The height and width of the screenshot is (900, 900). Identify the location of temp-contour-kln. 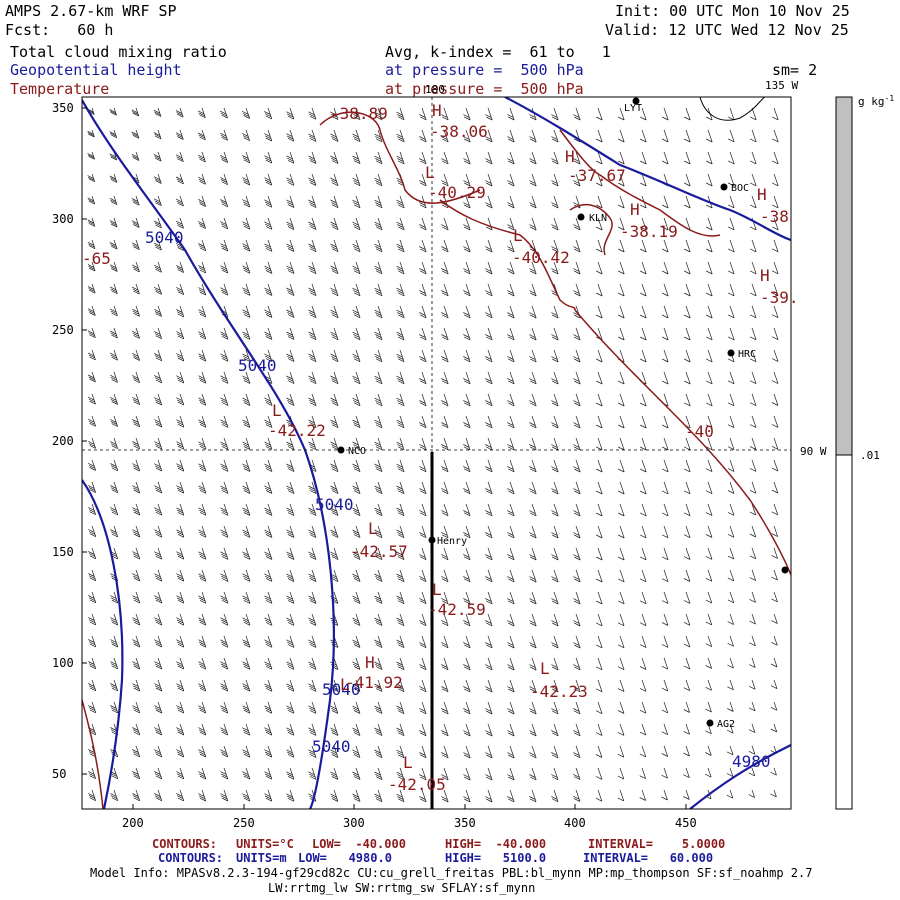
(591, 229).